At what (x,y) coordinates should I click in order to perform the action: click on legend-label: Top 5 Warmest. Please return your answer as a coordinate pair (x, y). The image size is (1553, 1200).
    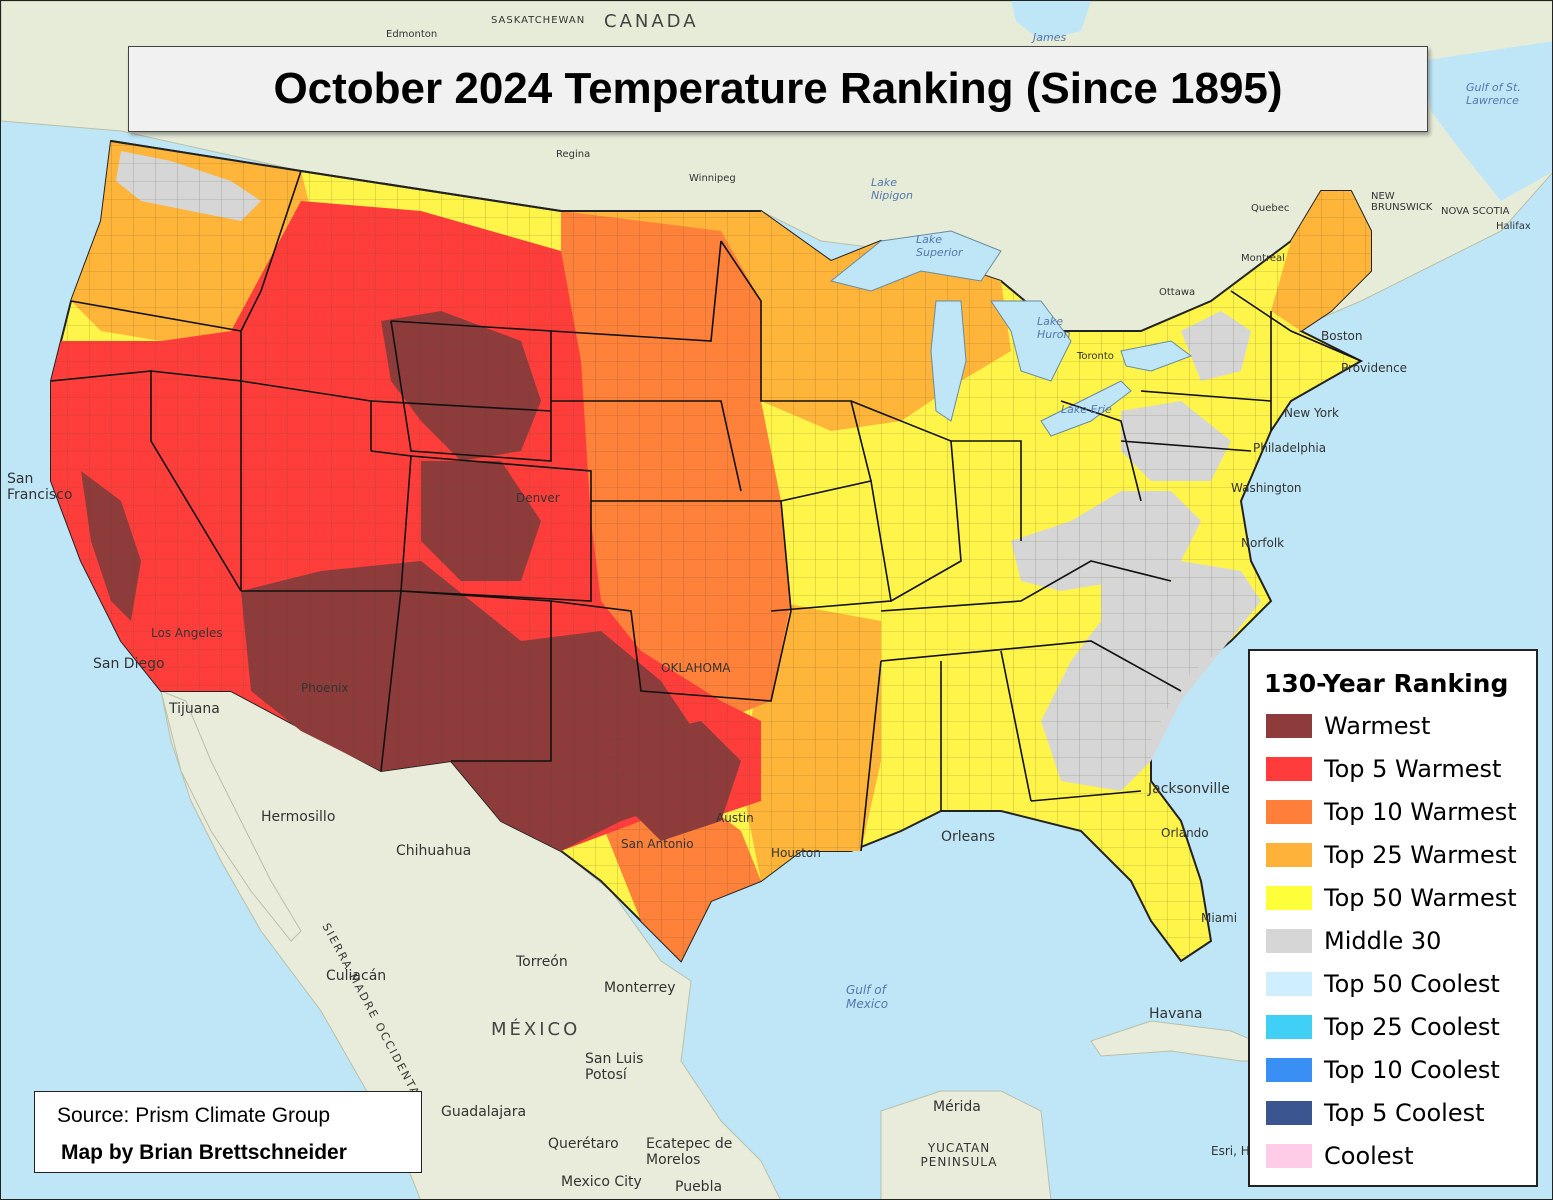
    Looking at the image, I should click on (1413, 769).